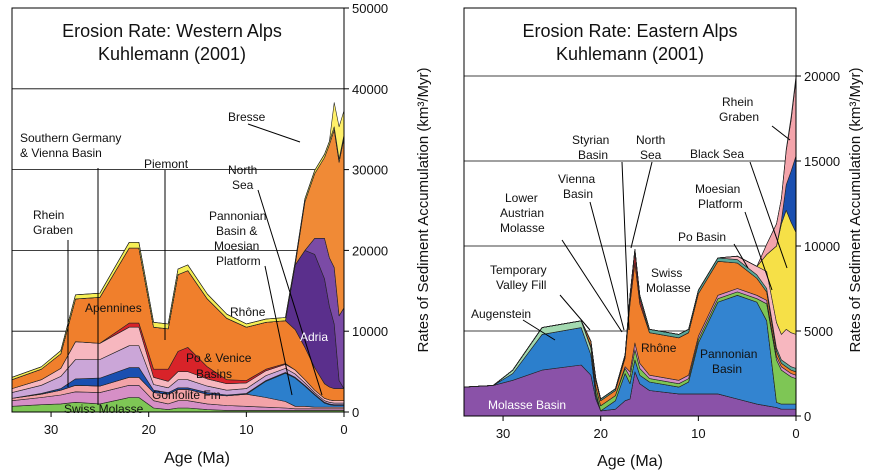 The width and height of the screenshot is (872, 475). I want to click on label-po-venice-basins: Basins, so click(214, 374).